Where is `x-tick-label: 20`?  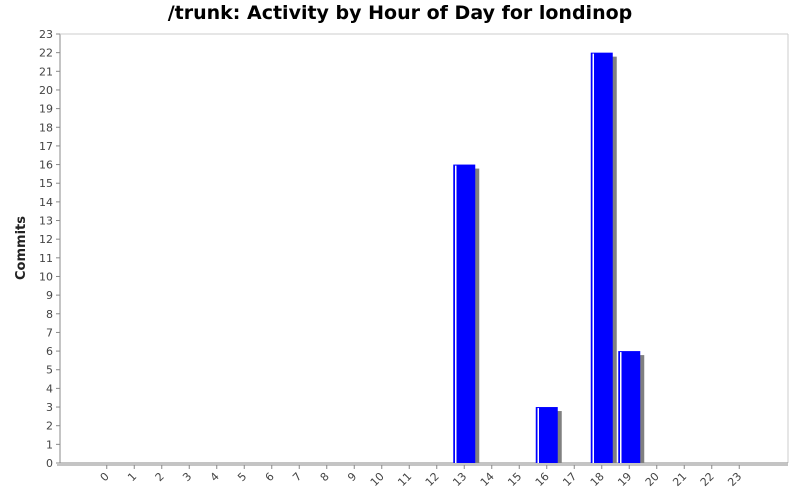 x-tick-label: 20 is located at coordinates (652, 479).